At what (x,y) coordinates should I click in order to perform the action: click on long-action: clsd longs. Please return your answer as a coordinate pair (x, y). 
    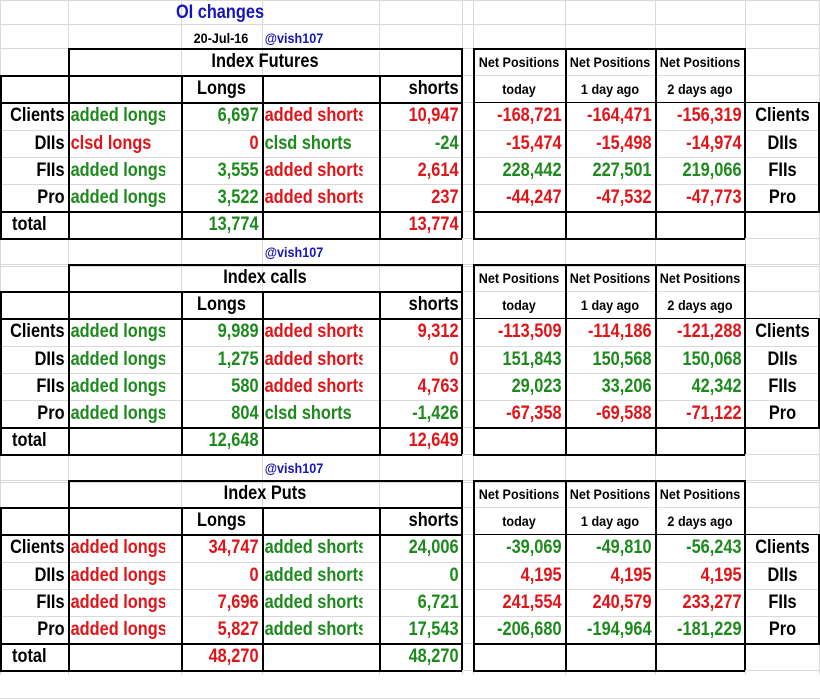
    Looking at the image, I should click on (111, 143).